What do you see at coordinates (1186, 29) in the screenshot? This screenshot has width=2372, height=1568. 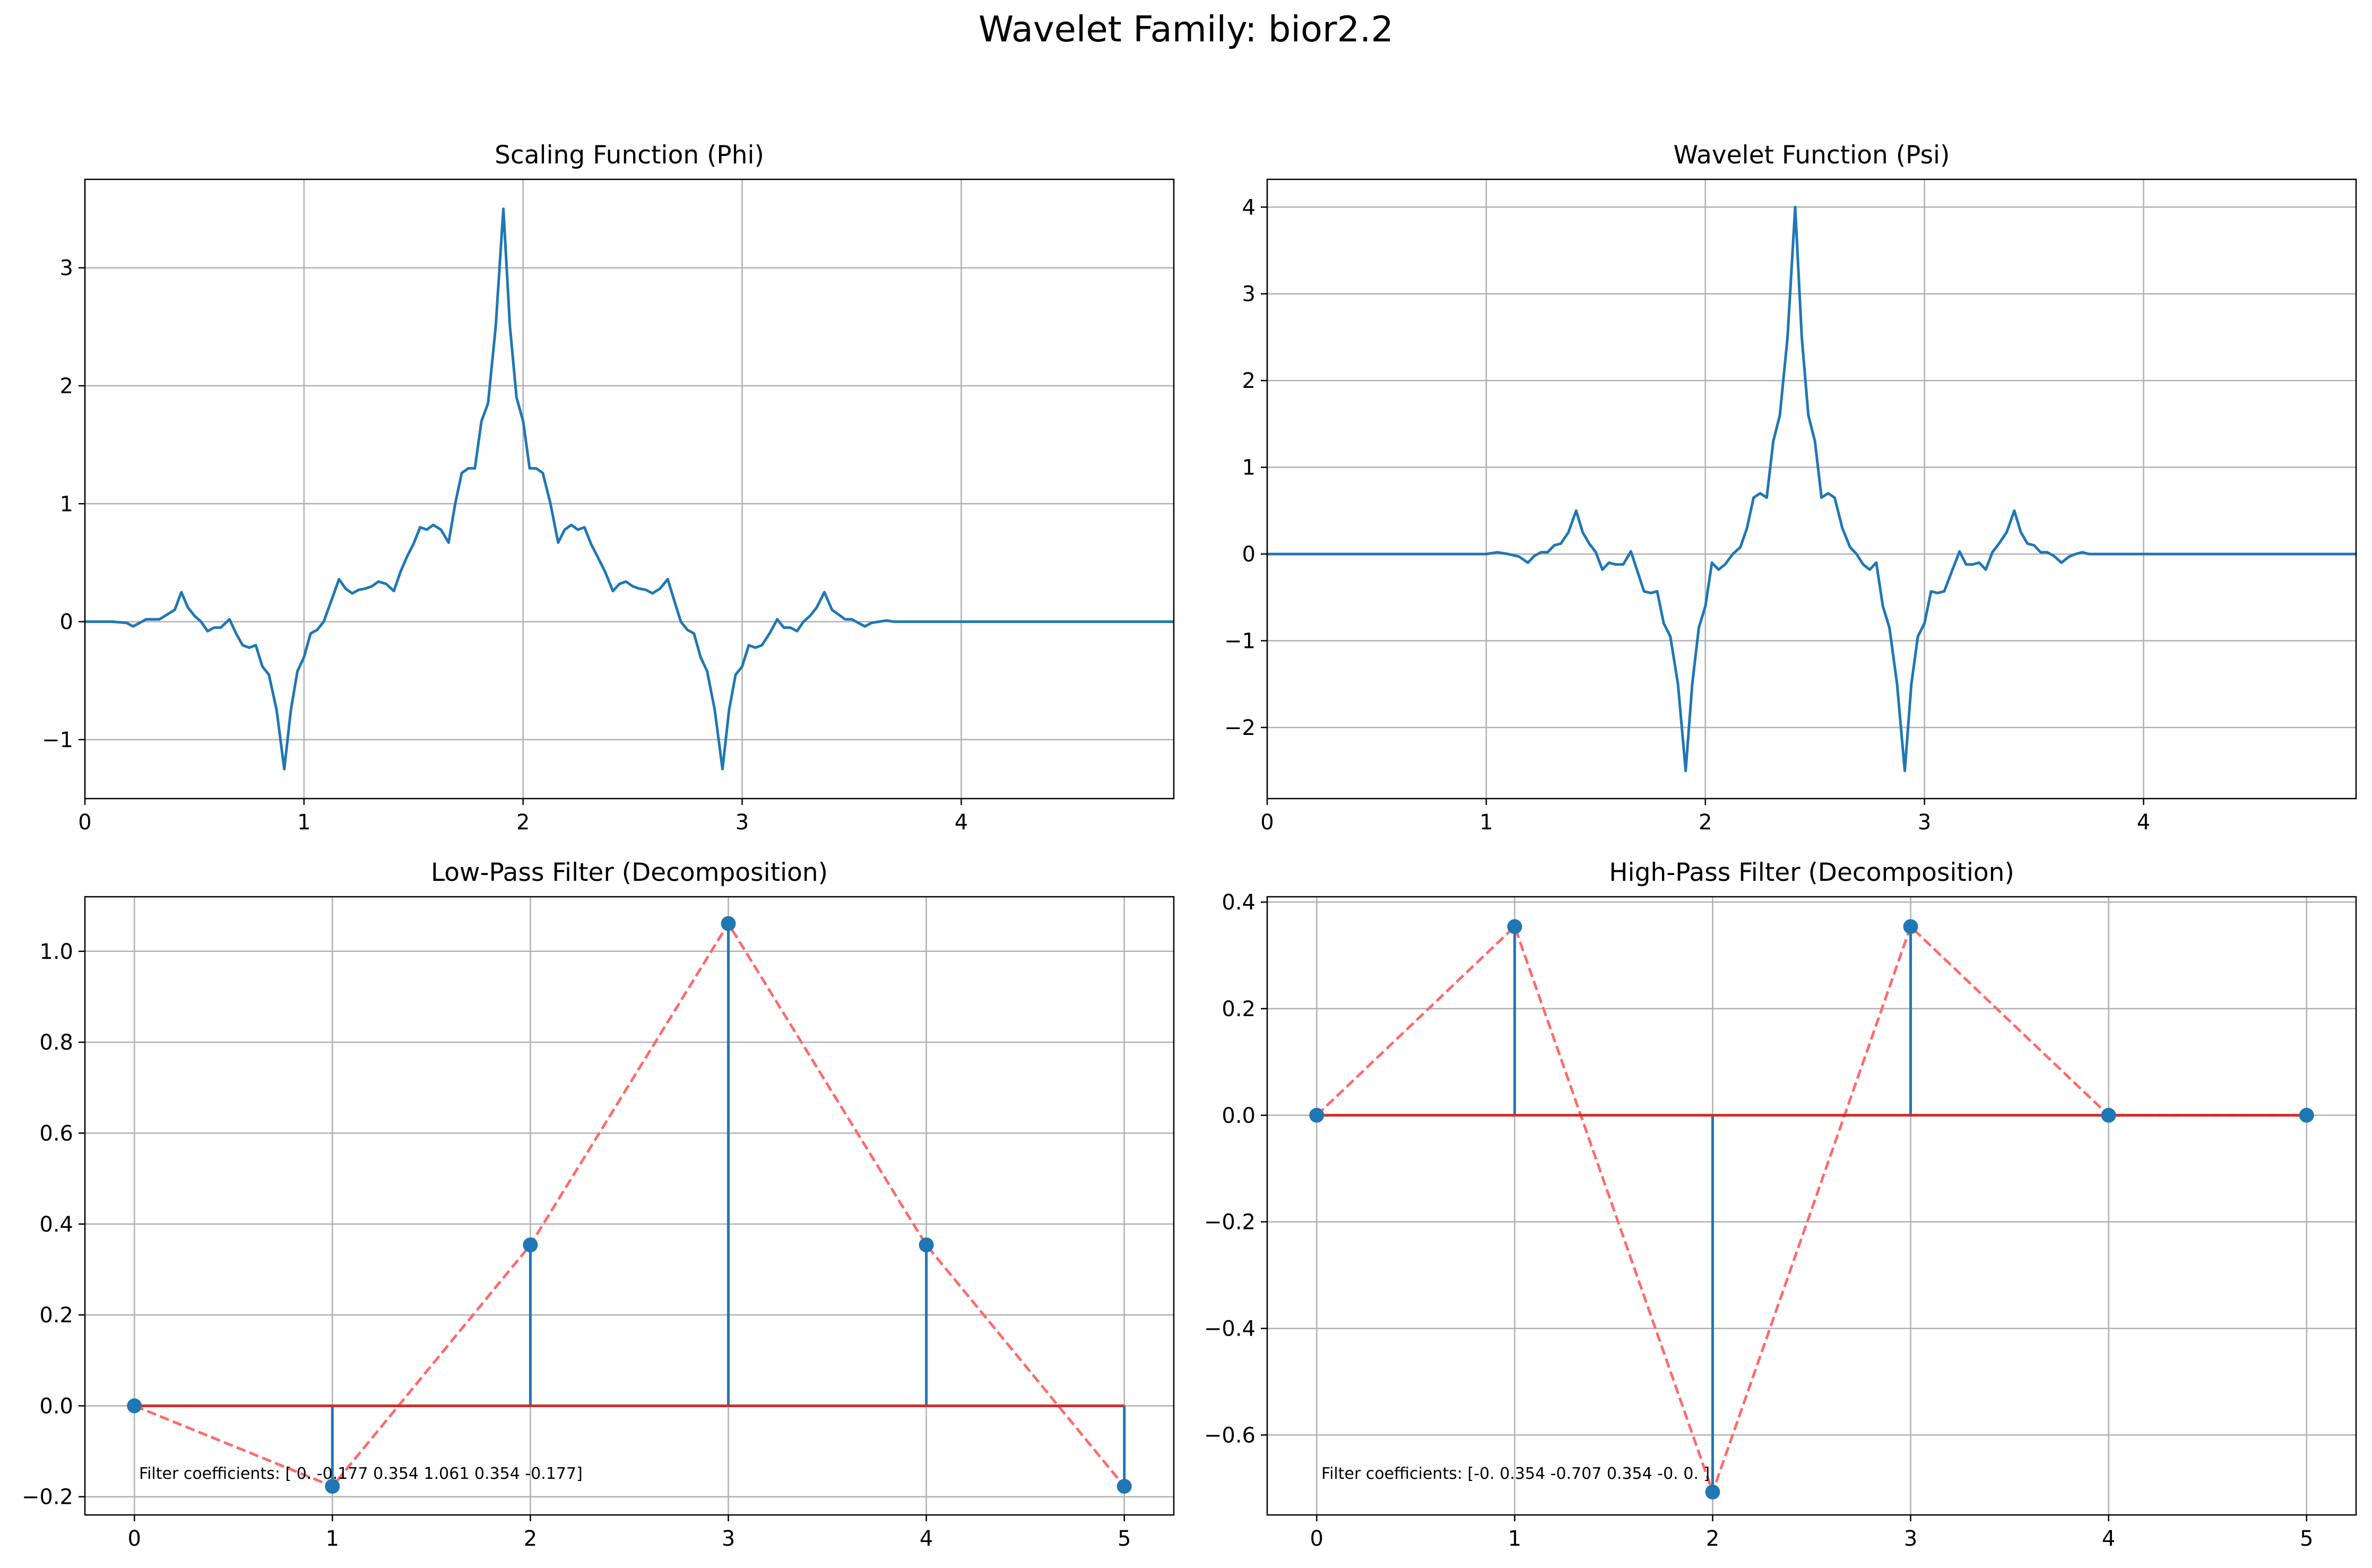 I see `figure-suptitle: Wavelet Family: bior2.2` at bounding box center [1186, 29].